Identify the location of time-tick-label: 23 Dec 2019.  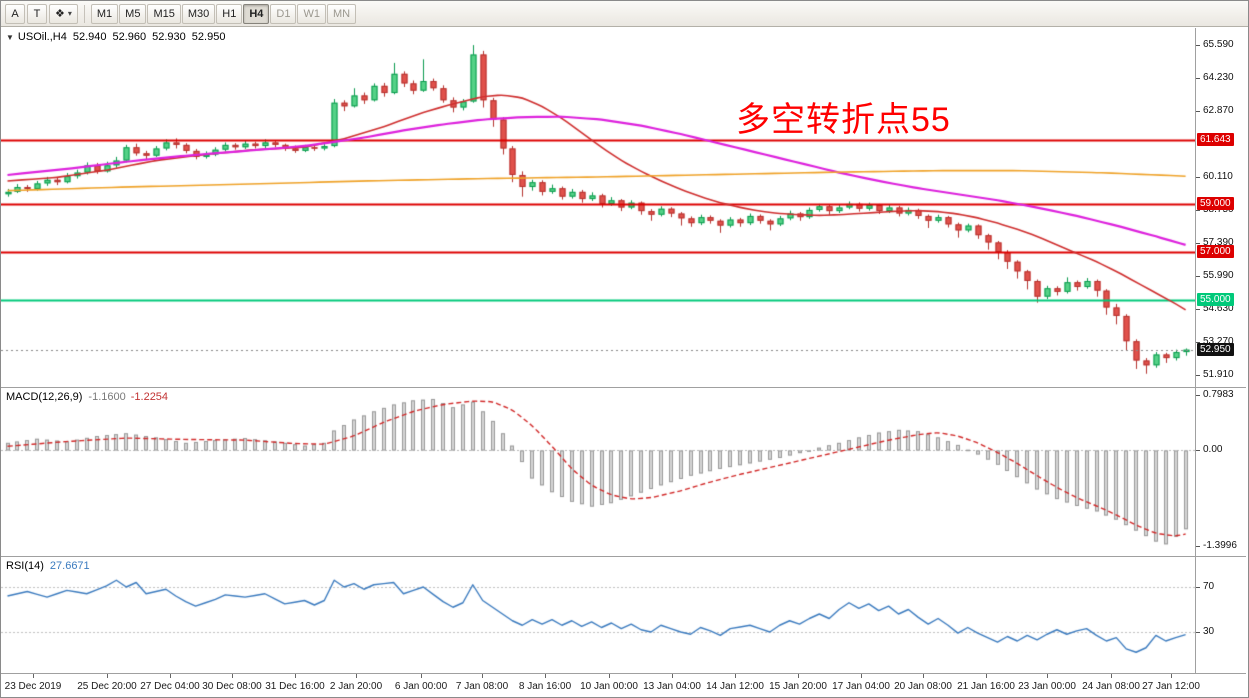
(33, 686).